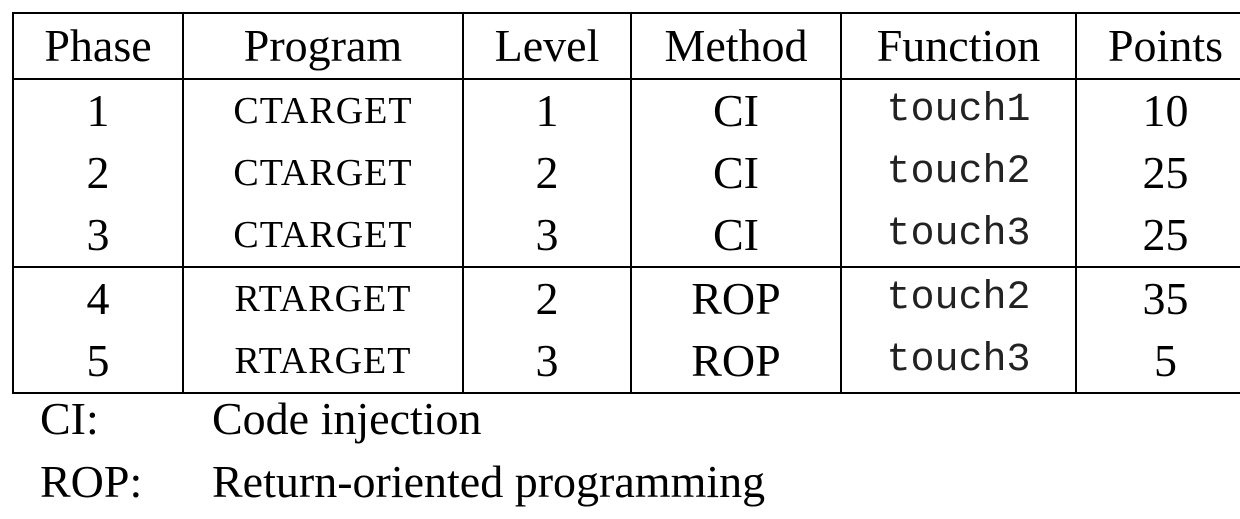 The image size is (1240, 519). I want to click on table-row: 3 CTARGET 3 CI touch3 25, so click(626, 236).